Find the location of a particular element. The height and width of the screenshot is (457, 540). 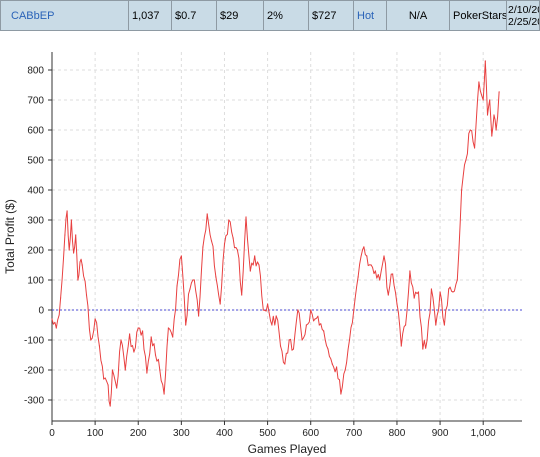

y-tick-label: 100 is located at coordinates (35, 281).